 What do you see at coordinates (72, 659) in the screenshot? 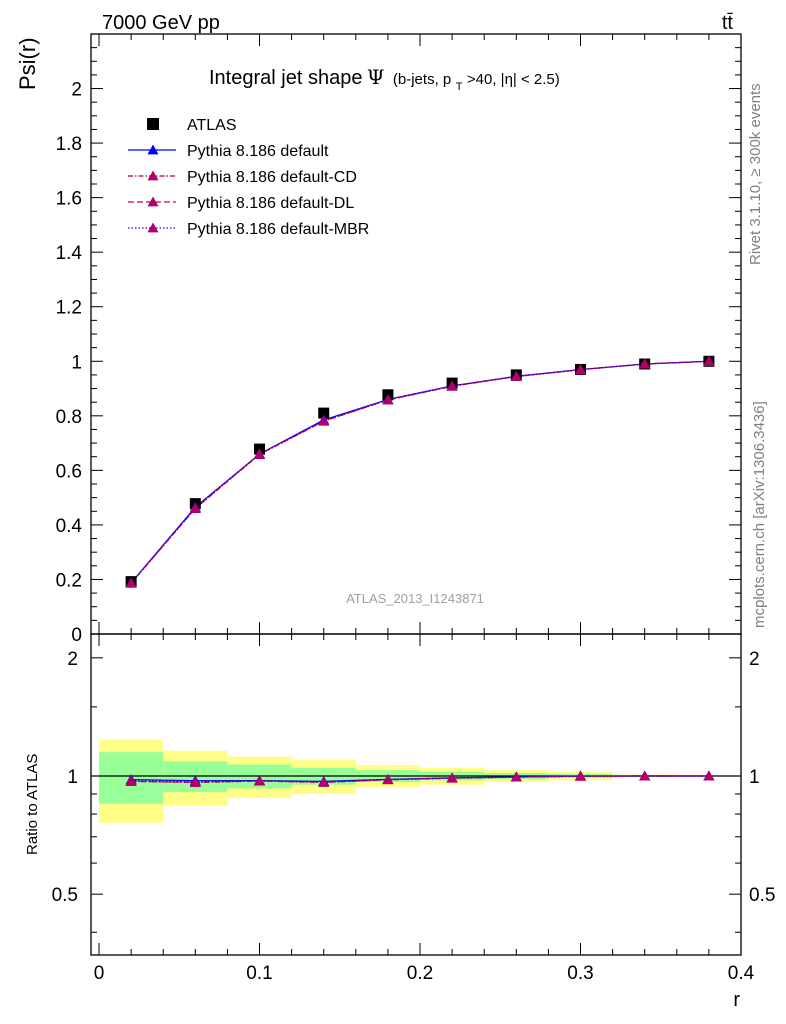
I see `ratio-y-tick-label: 2` at bounding box center [72, 659].